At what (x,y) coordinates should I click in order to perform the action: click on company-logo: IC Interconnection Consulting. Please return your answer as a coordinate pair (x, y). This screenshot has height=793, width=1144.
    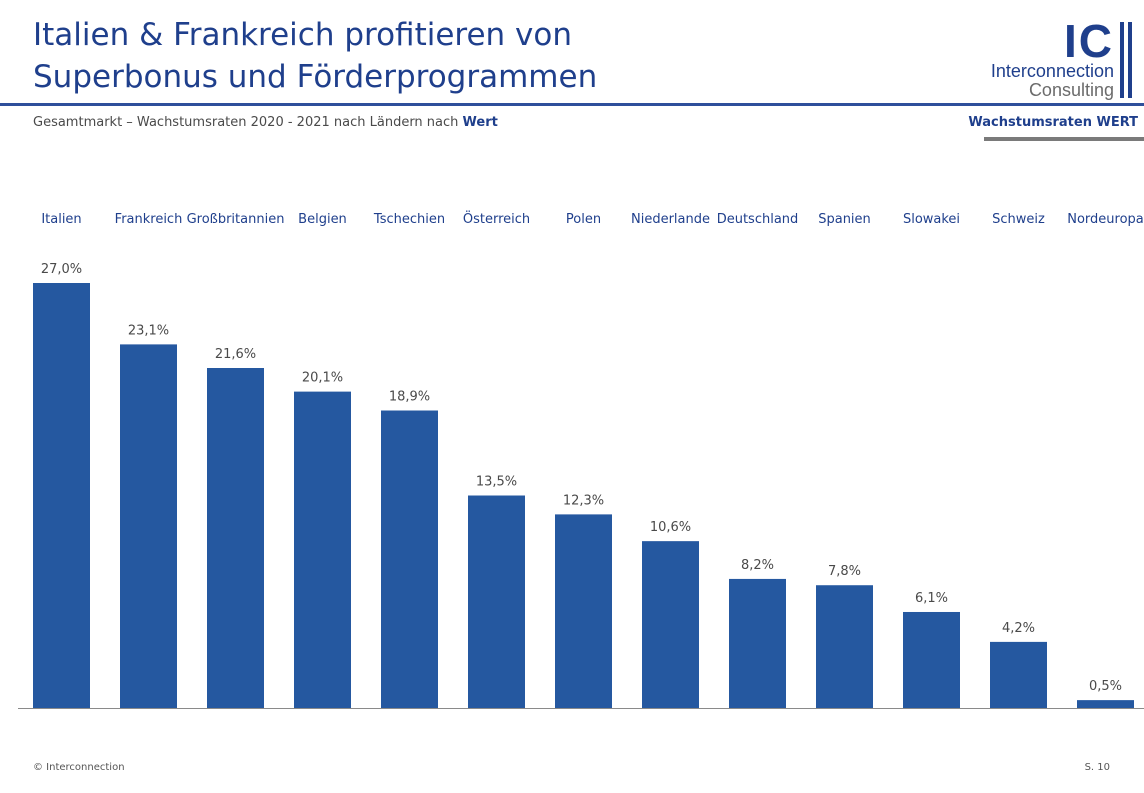
    Looking at the image, I should click on (1060, 58).